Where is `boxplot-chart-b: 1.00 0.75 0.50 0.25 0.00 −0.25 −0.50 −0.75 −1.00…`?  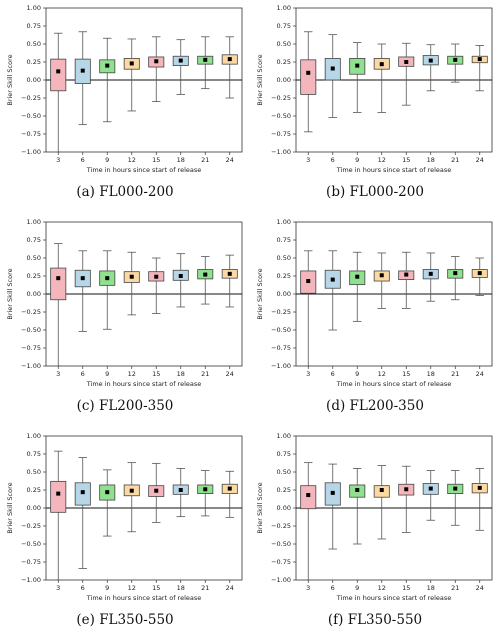
boxplot-chart-b: 1.00 0.75 0.50 0.25 0.00 −0.25 −0.50 −0.75 −1.00… is located at coordinates (374, 89).